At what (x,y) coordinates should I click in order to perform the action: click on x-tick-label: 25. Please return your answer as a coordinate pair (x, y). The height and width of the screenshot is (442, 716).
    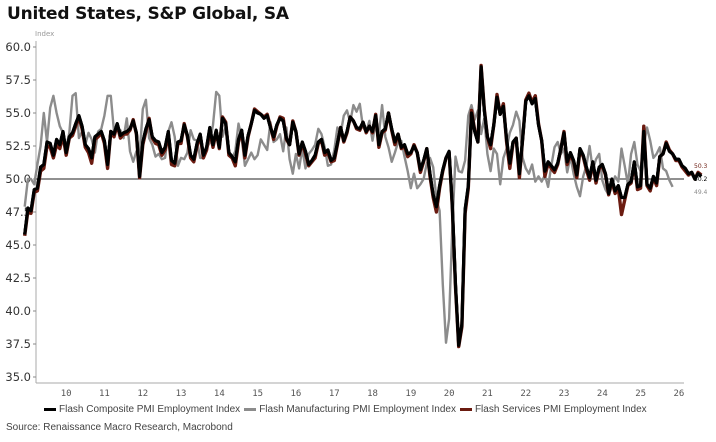
    Looking at the image, I should click on (640, 394).